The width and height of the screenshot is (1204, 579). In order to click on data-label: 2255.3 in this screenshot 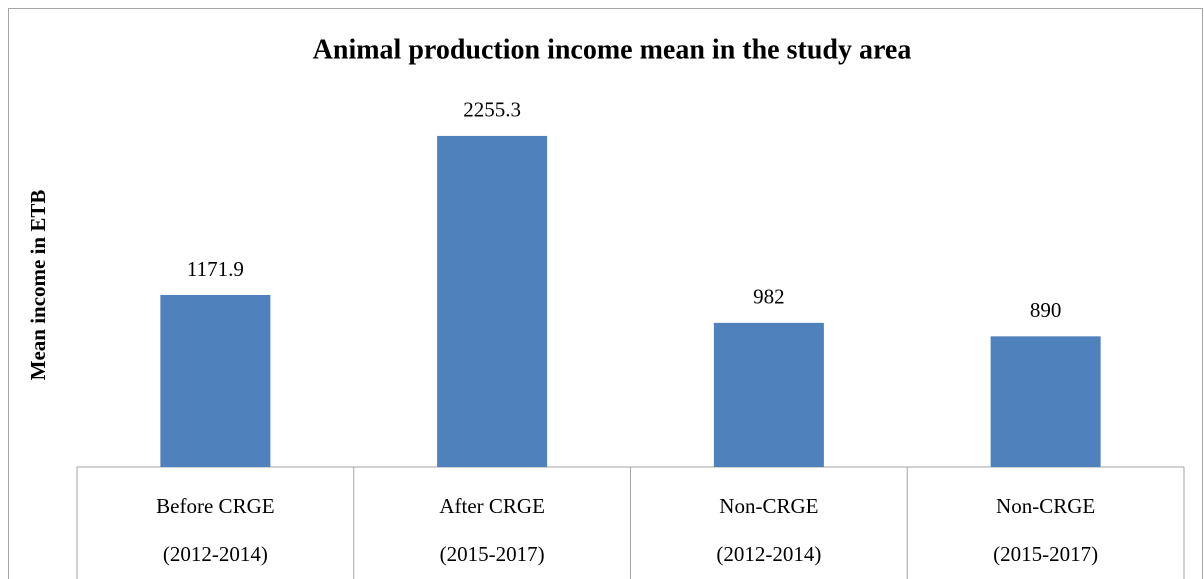, I will do `click(492, 110)`.